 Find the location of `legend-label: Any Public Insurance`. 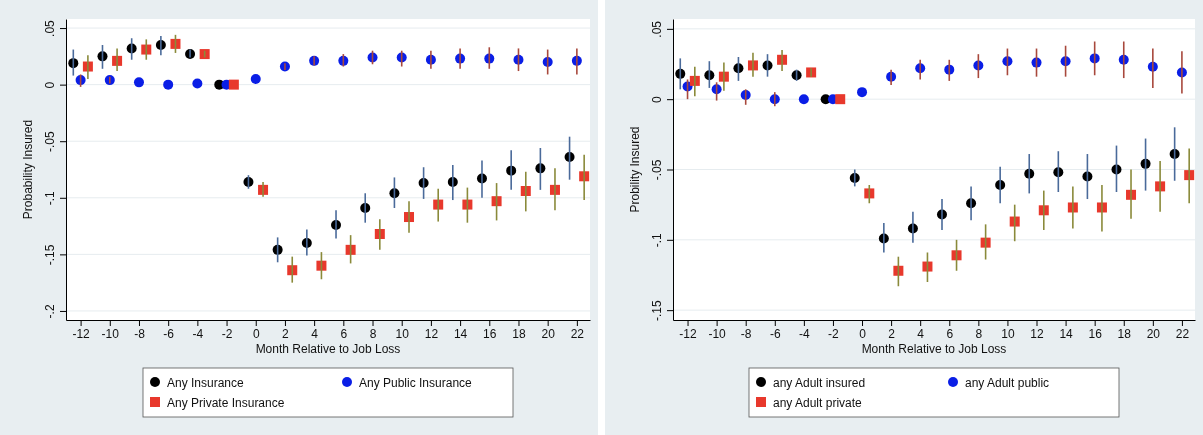

legend-label: Any Public Insurance is located at coordinates (416, 382).